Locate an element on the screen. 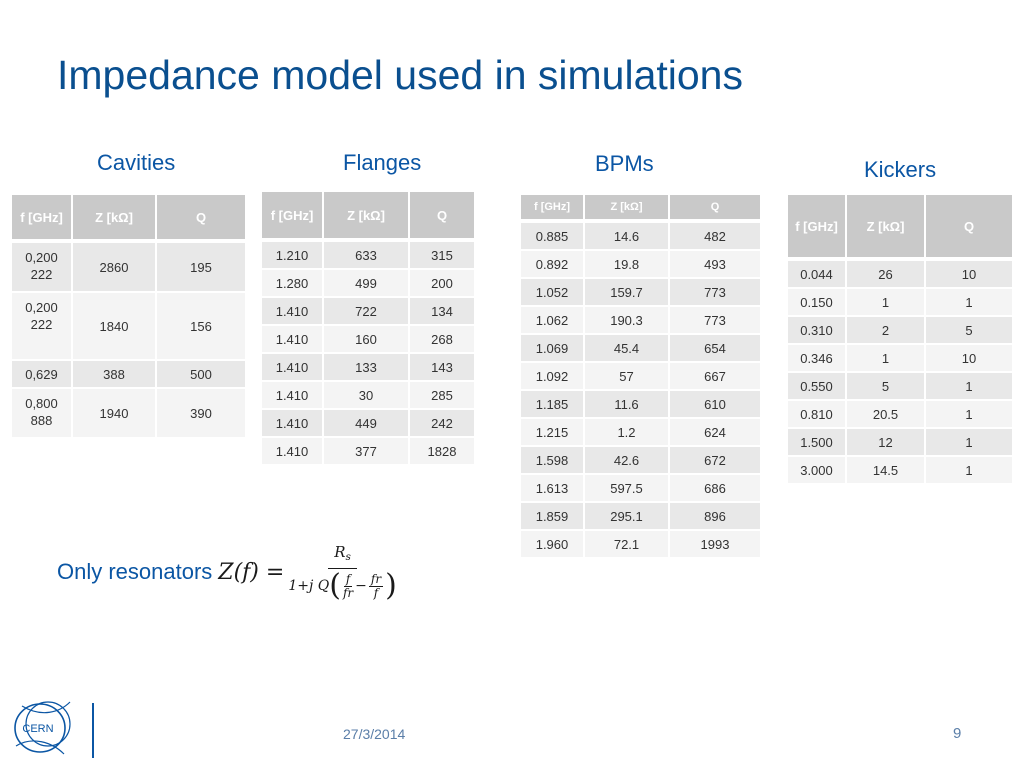  kickers-header-row: f [GHz] Z [kΩ] Q is located at coordinates (900, 228).